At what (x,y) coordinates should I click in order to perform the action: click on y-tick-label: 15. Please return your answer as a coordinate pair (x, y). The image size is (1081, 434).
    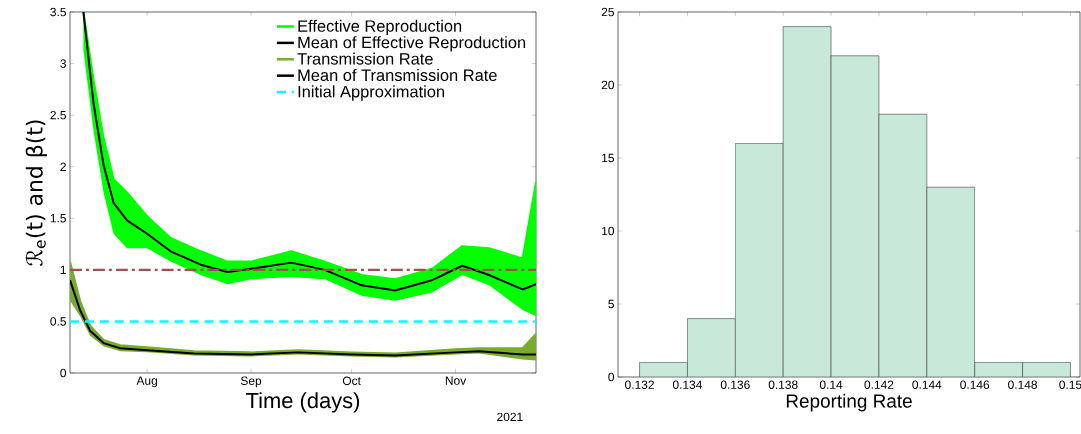
    Looking at the image, I should click on (608, 158).